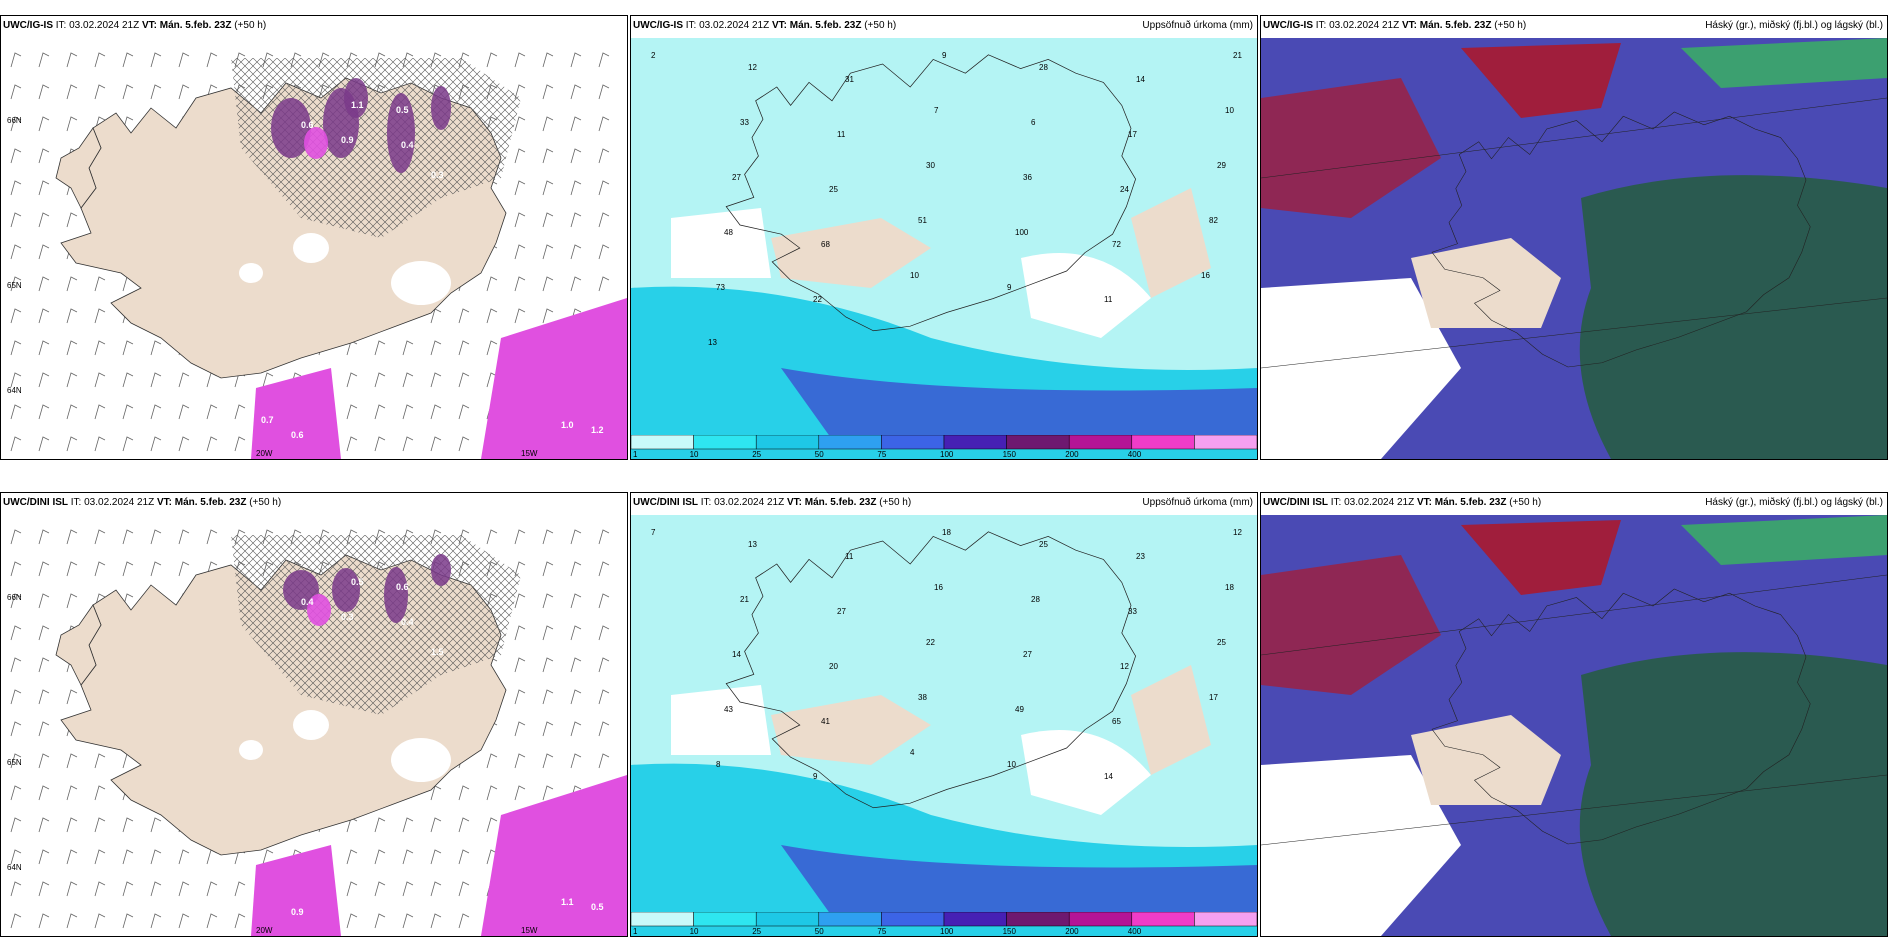 The width and height of the screenshot is (1900, 950). I want to click on precip-amount-label: 9, so click(944, 55).